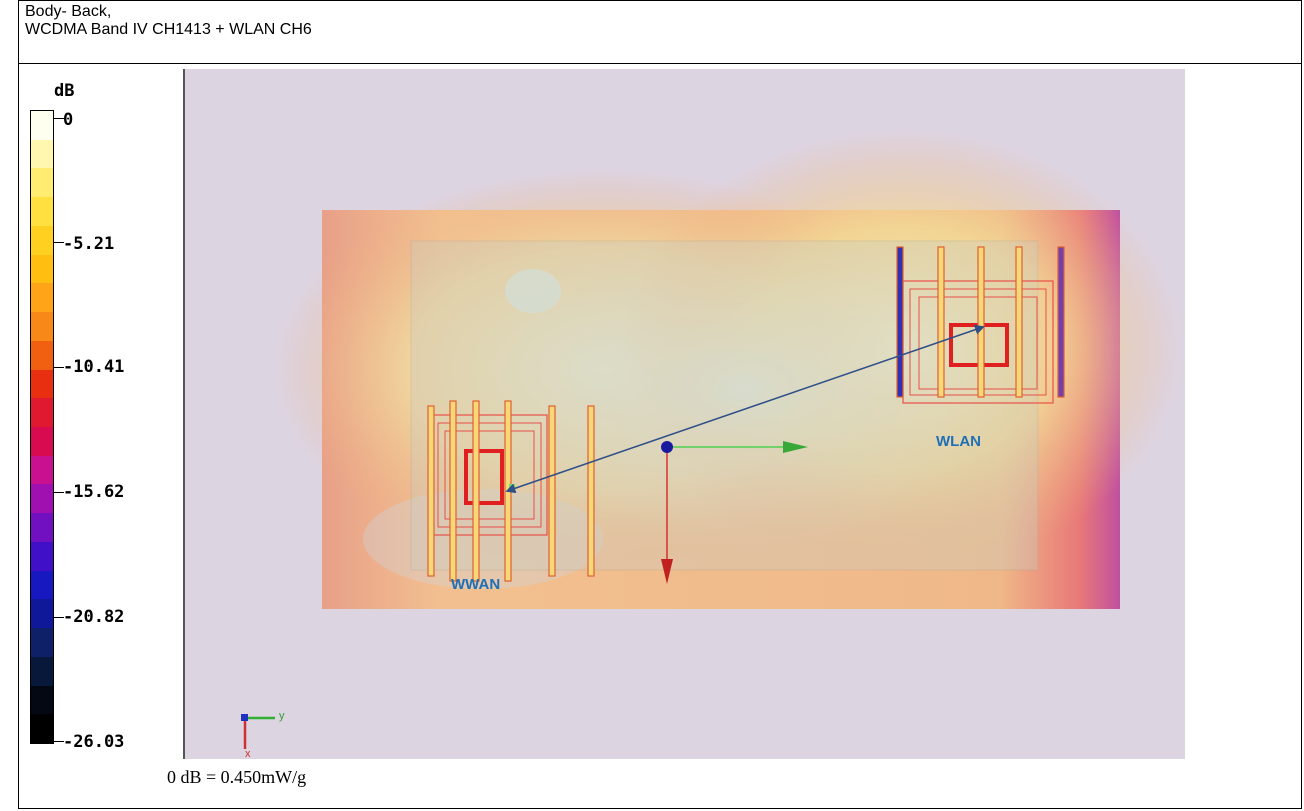 This screenshot has width=1304, height=811. Describe the element at coordinates (64, 91) in the screenshot. I see `scale-unit-label: dB` at that location.